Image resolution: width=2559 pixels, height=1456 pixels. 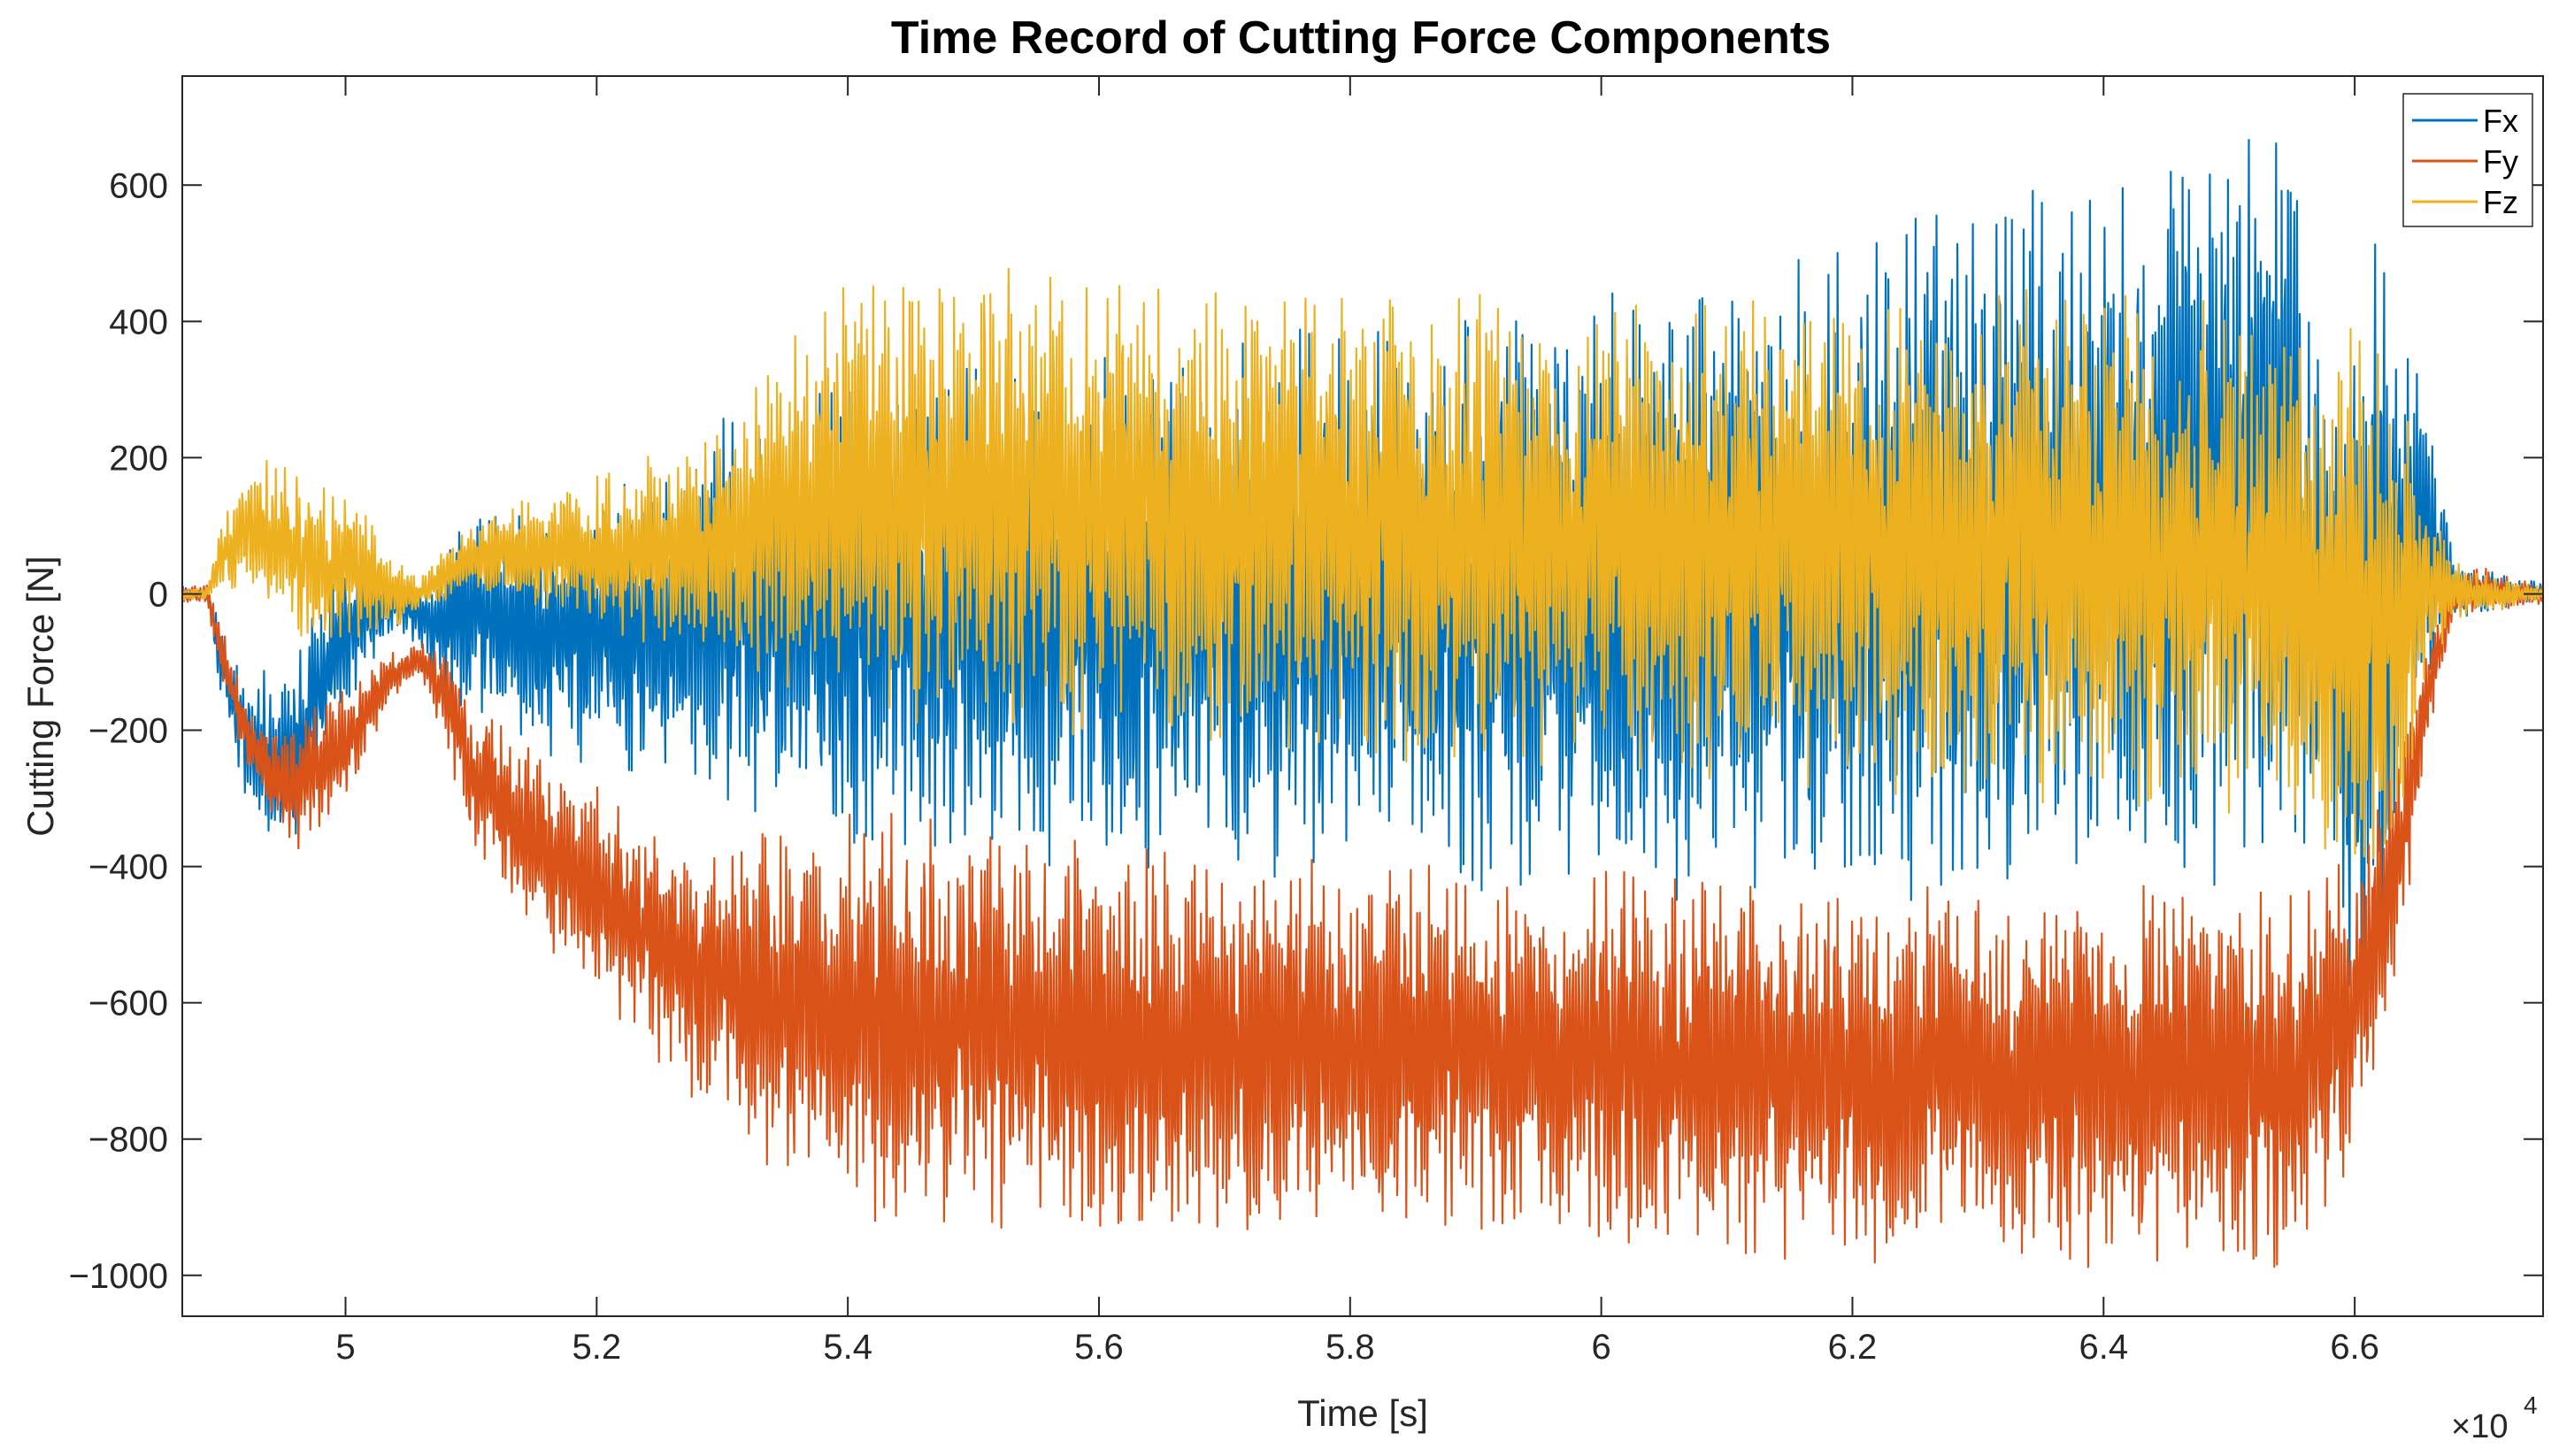 What do you see at coordinates (2531, 1405) in the screenshot?
I see `x-exponent-power: 4` at bounding box center [2531, 1405].